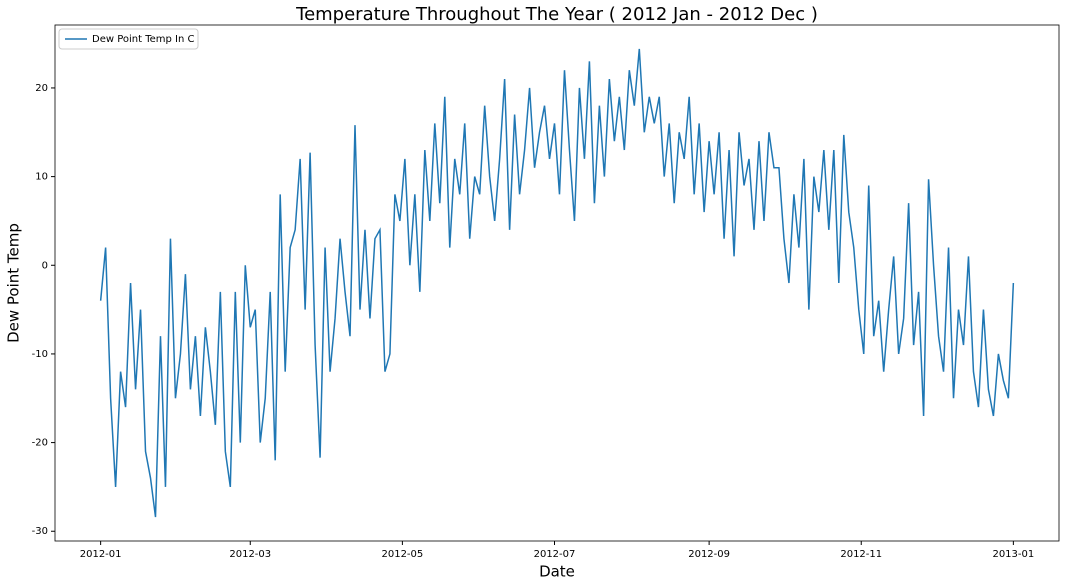 This screenshot has width=1065, height=586. I want to click on x-tick-label: 2012-07, so click(555, 554).